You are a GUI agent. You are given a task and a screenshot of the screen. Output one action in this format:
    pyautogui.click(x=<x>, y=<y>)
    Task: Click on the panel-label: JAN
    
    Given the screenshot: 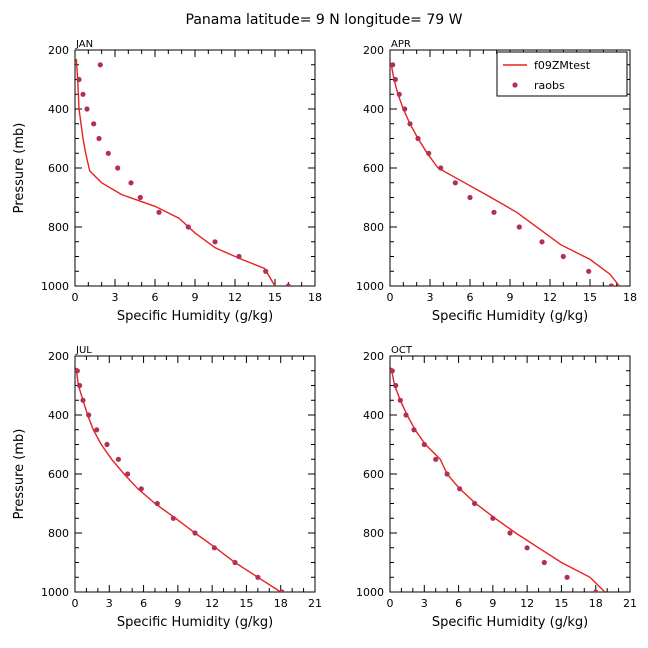 What is the action you would take?
    pyautogui.click(x=84, y=44)
    